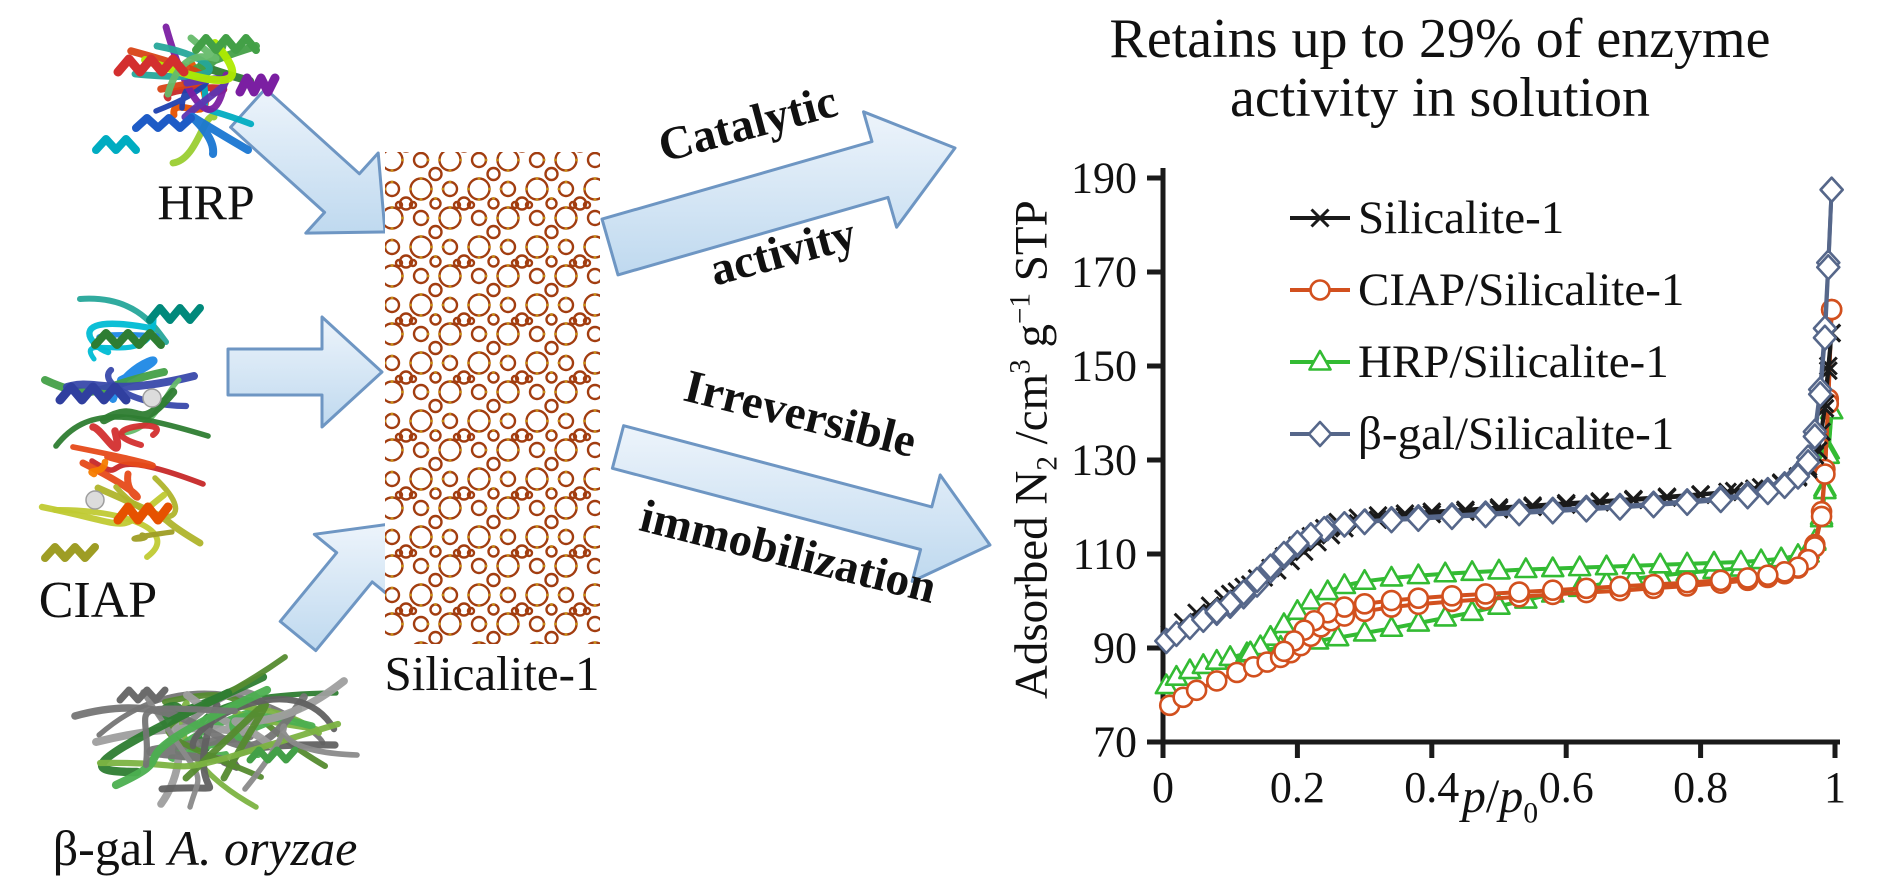  I want to click on legend-label: Silicalite-1, so click(1461, 218).